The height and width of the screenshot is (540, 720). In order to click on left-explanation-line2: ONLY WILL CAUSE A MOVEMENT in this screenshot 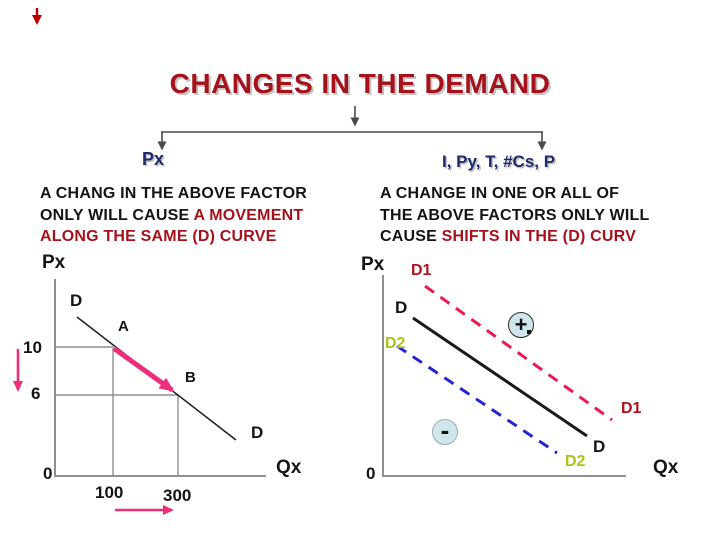, I will do `click(173, 216)`.